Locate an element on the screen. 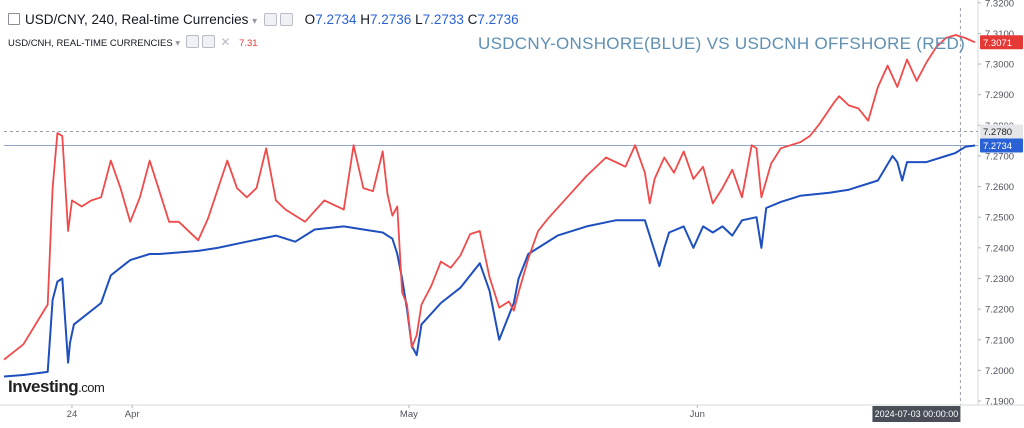 Image resolution: width=1024 pixels, height=428 pixels. x-tick-label: 24 is located at coordinates (72, 414).